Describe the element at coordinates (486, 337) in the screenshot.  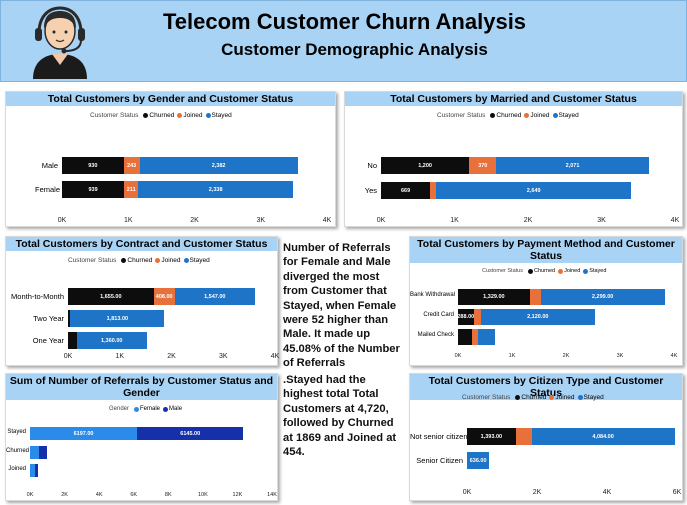
I see `bar-segment-stayed` at that location.